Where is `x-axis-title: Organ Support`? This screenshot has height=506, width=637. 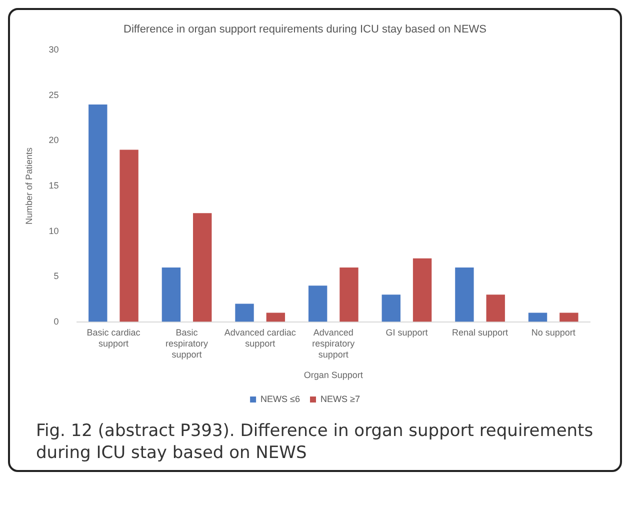 x-axis-title: Organ Support is located at coordinates (334, 375).